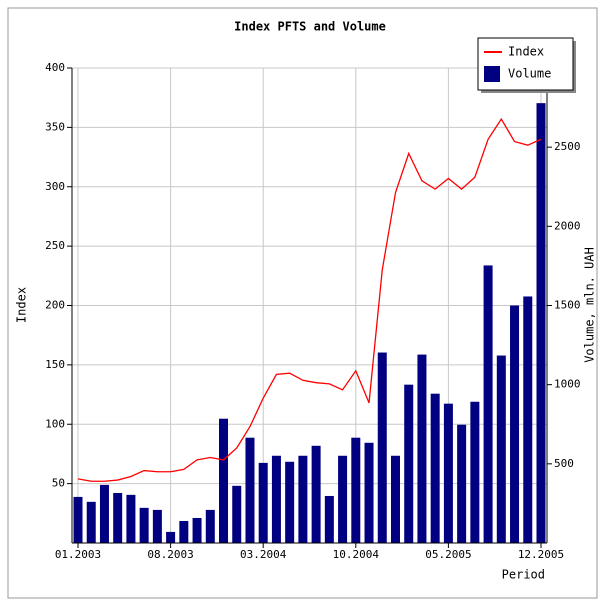  Describe the element at coordinates (55, 423) in the screenshot. I see `y-tick-label: 100` at that location.